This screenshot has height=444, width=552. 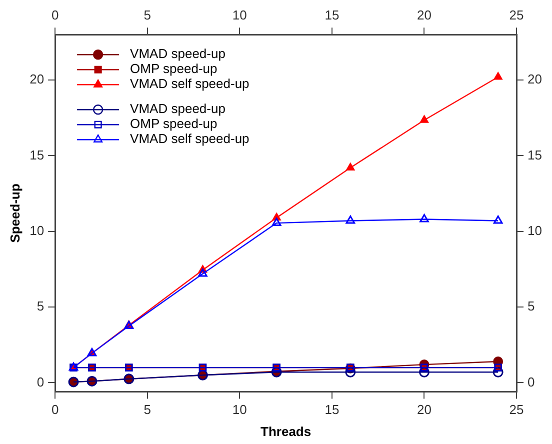 What do you see at coordinates (55, 14) in the screenshot?
I see `x2-tick-label: 0` at bounding box center [55, 14].